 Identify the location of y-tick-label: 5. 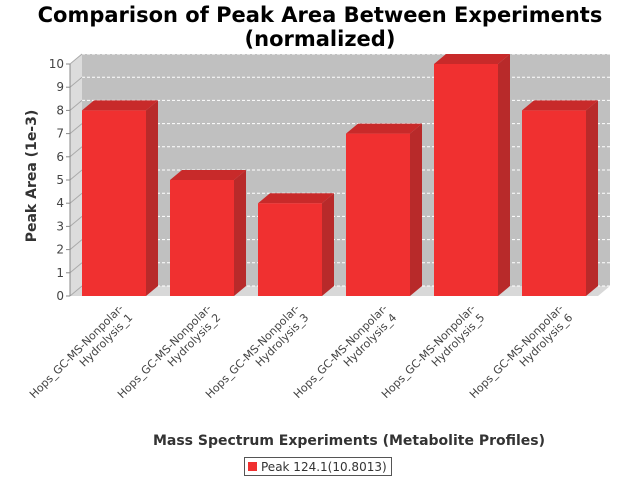
(60, 180).